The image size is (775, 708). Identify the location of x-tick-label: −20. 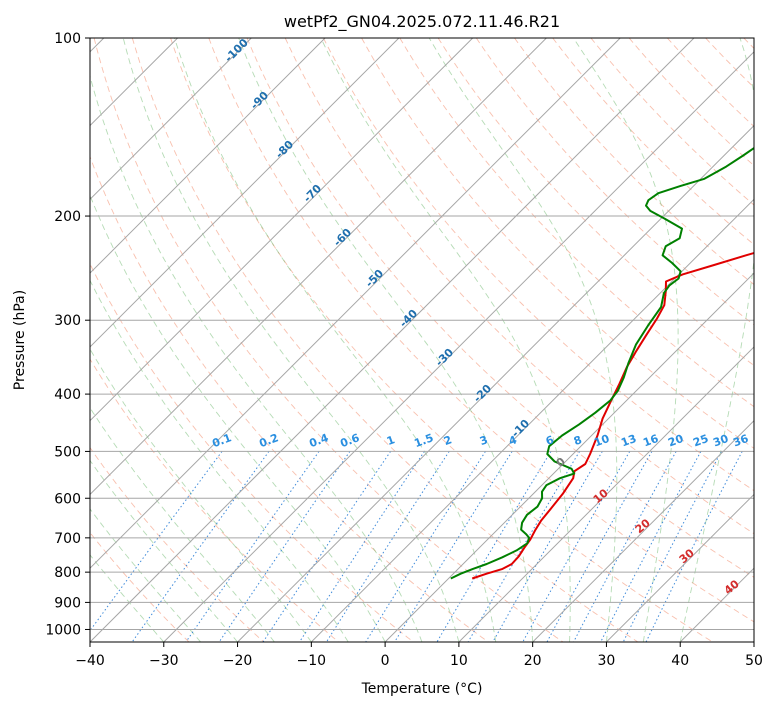
(238, 661).